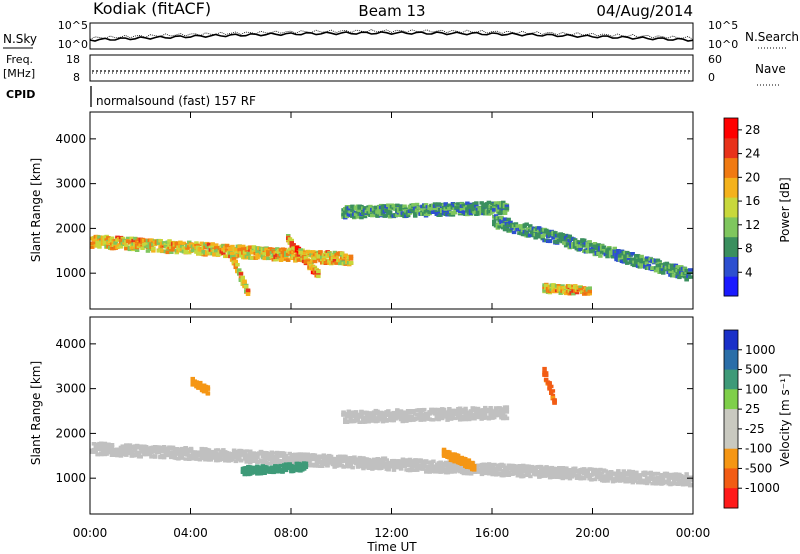 This screenshot has height=554, width=800. What do you see at coordinates (36, 210) in the screenshot?
I see `power-y-label: Slant Range [km]` at bounding box center [36, 210].